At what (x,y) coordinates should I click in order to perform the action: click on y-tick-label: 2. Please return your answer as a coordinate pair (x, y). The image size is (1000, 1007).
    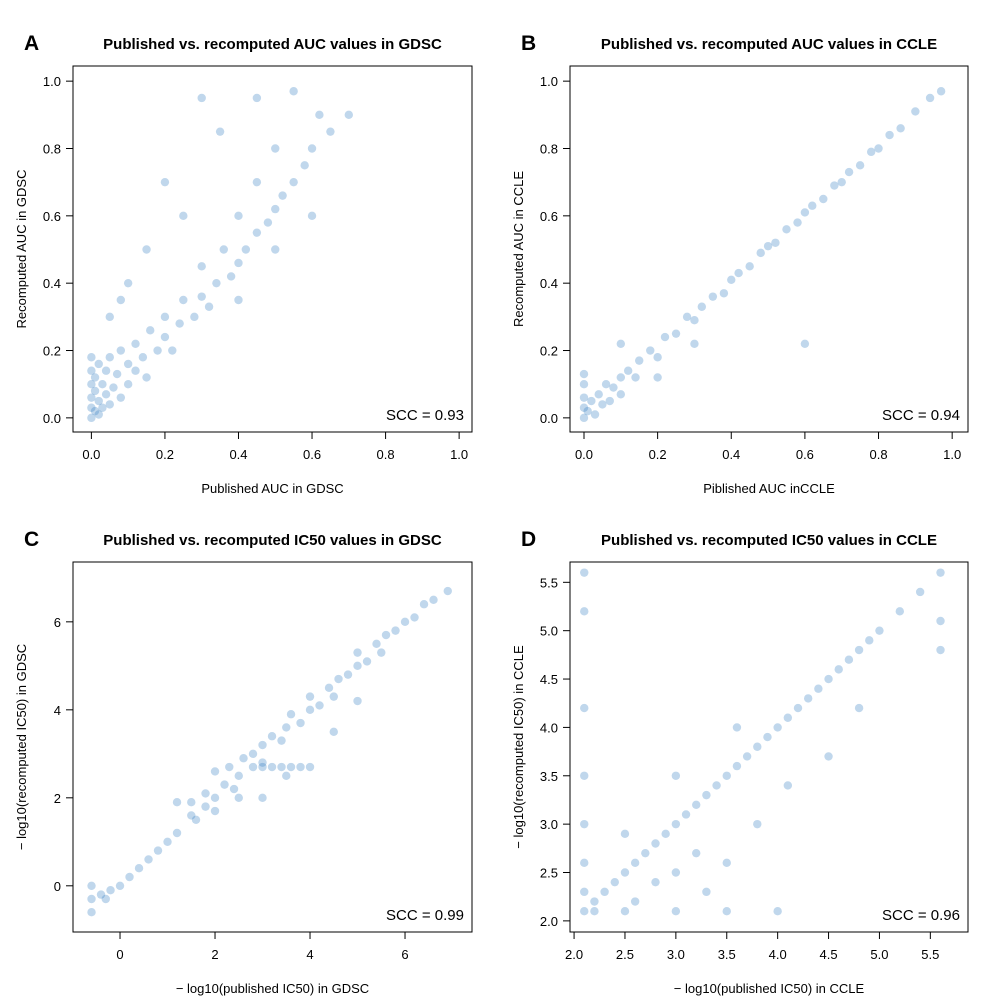
    Looking at the image, I should click on (57, 798).